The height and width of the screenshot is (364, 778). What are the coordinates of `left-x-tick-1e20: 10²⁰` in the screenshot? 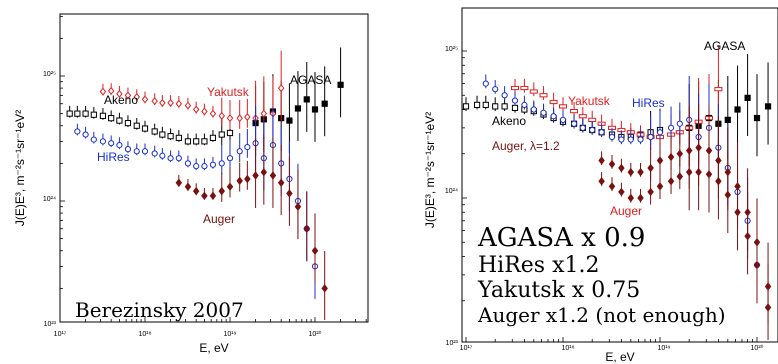 It's located at (315, 334).